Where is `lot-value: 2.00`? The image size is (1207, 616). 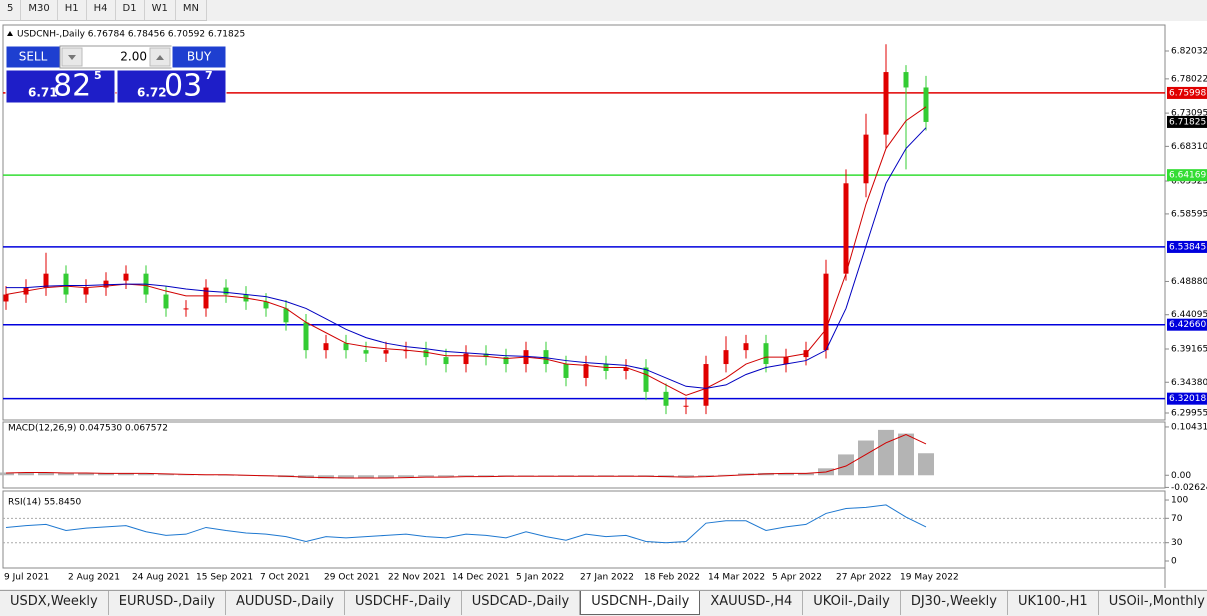
lot-value: 2.00 is located at coordinates (133, 57).